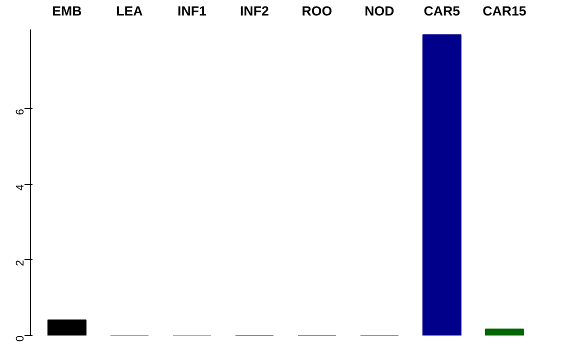 Image resolution: width=576 pixels, height=360 pixels. I want to click on x-tick-label: NOD, so click(379, 11).